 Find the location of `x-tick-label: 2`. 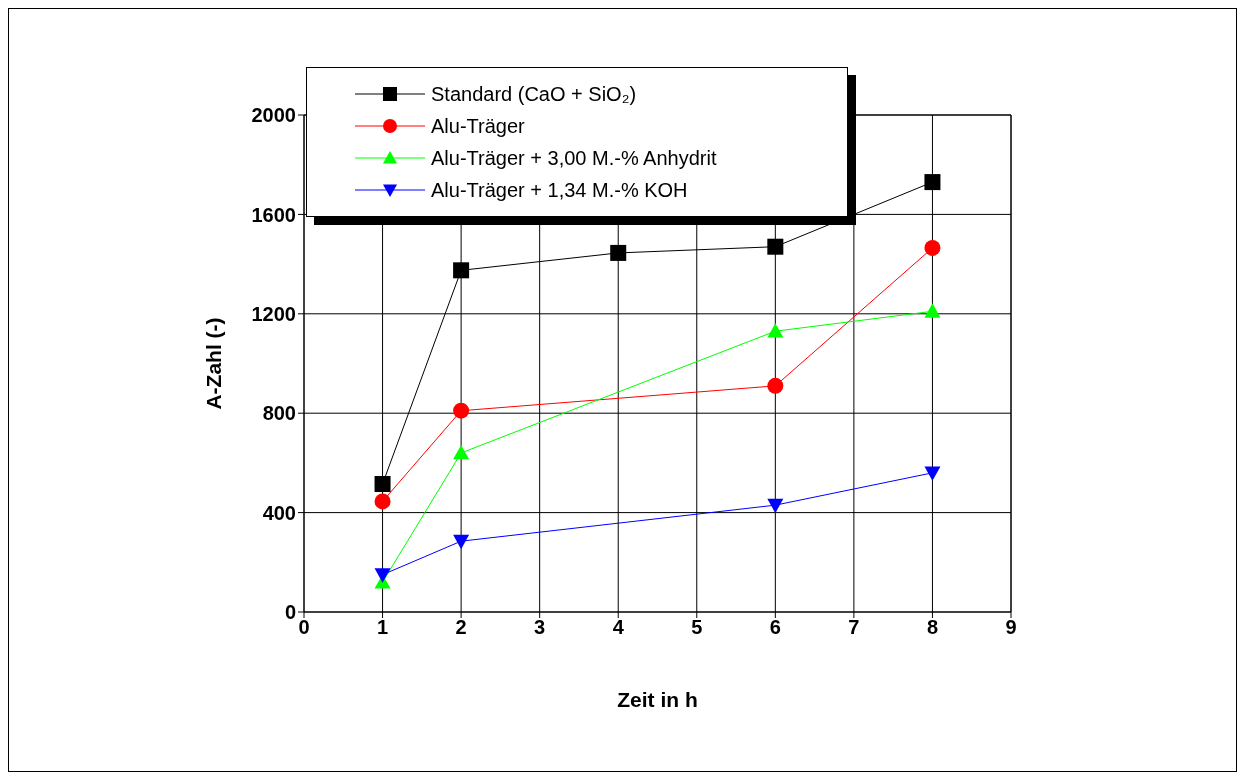

x-tick-label: 2 is located at coordinates (461, 627).